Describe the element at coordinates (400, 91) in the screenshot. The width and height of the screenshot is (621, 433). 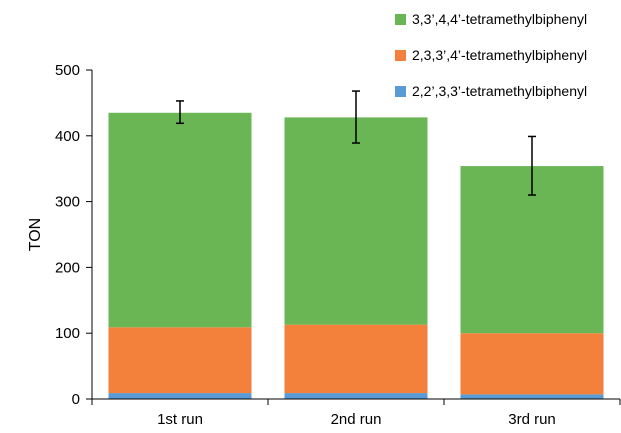
I see `legend-swatch-series1` at that location.